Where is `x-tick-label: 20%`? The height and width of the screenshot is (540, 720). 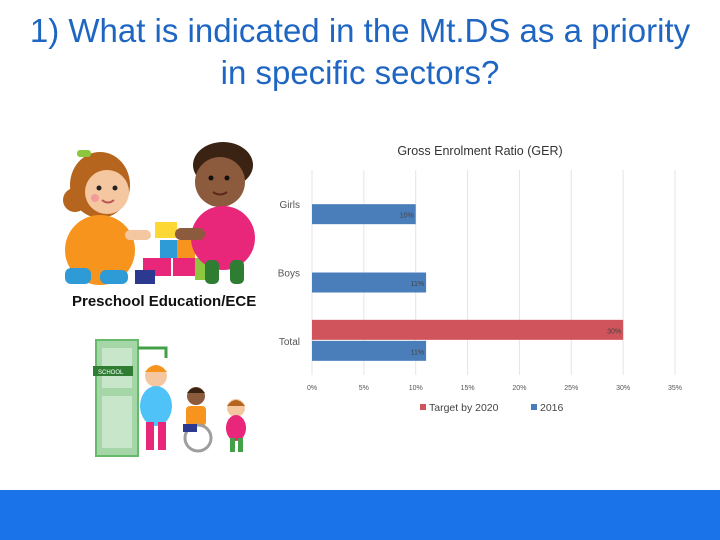 x-tick-label: 20% is located at coordinates (519, 388).